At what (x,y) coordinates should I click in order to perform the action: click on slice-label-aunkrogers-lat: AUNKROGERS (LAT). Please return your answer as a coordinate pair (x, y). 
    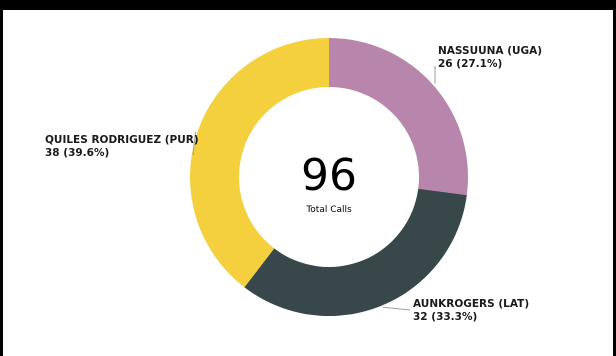
    Looking at the image, I should click on (471, 304).